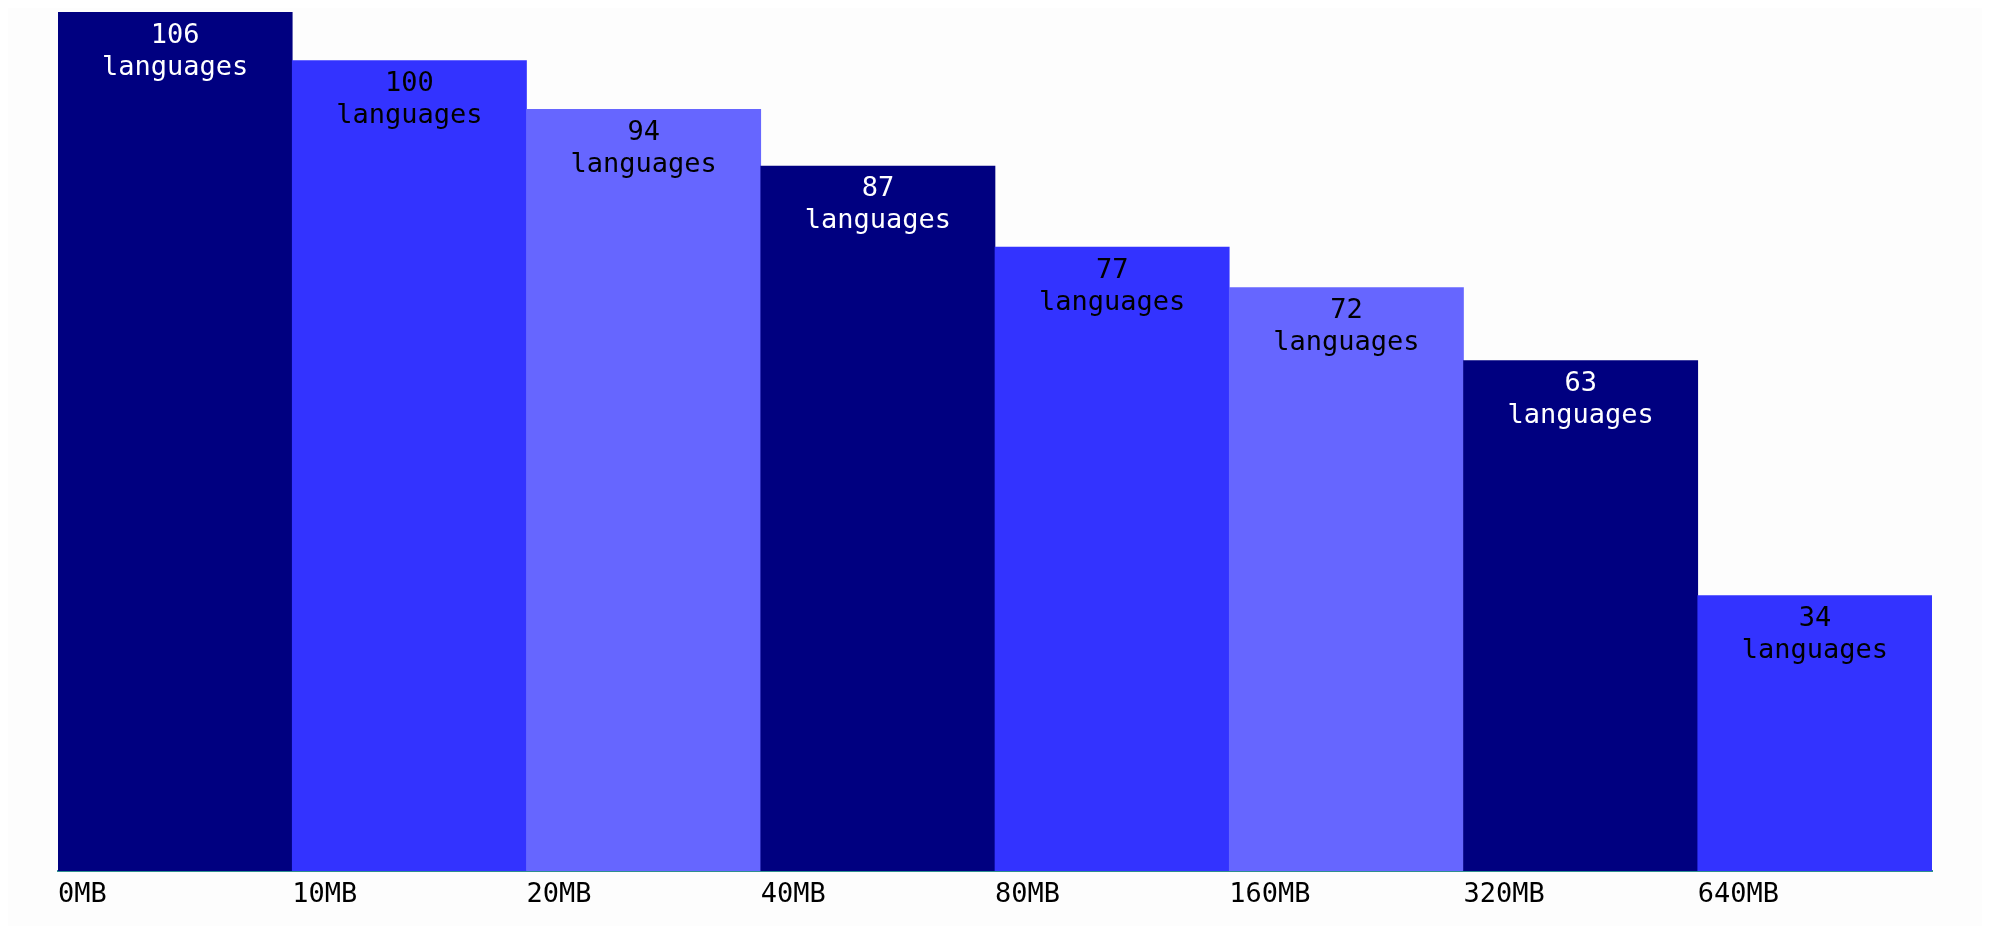 The width and height of the screenshot is (1990, 934). What do you see at coordinates (1738, 892) in the screenshot?
I see `x-tick-label: 640MB` at bounding box center [1738, 892].